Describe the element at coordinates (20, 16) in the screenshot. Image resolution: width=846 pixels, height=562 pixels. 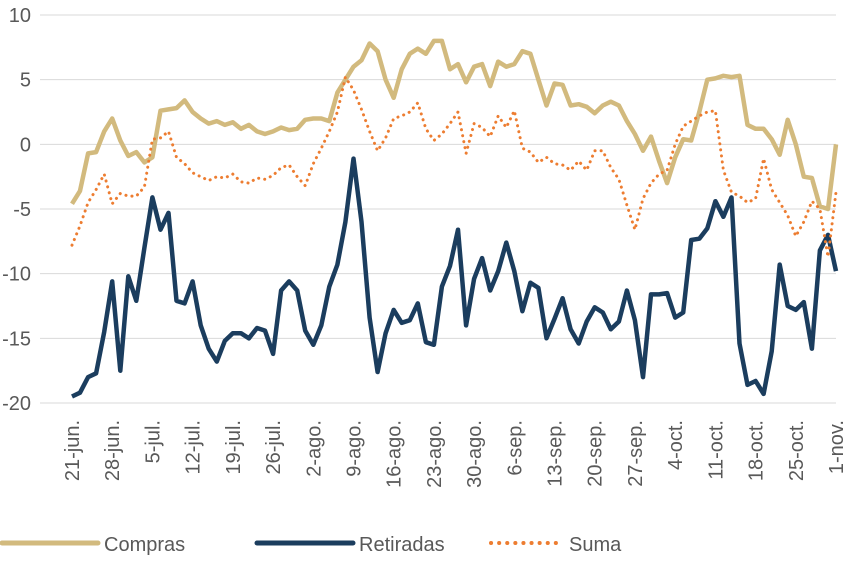
I see `y-tick-label: 10` at that location.